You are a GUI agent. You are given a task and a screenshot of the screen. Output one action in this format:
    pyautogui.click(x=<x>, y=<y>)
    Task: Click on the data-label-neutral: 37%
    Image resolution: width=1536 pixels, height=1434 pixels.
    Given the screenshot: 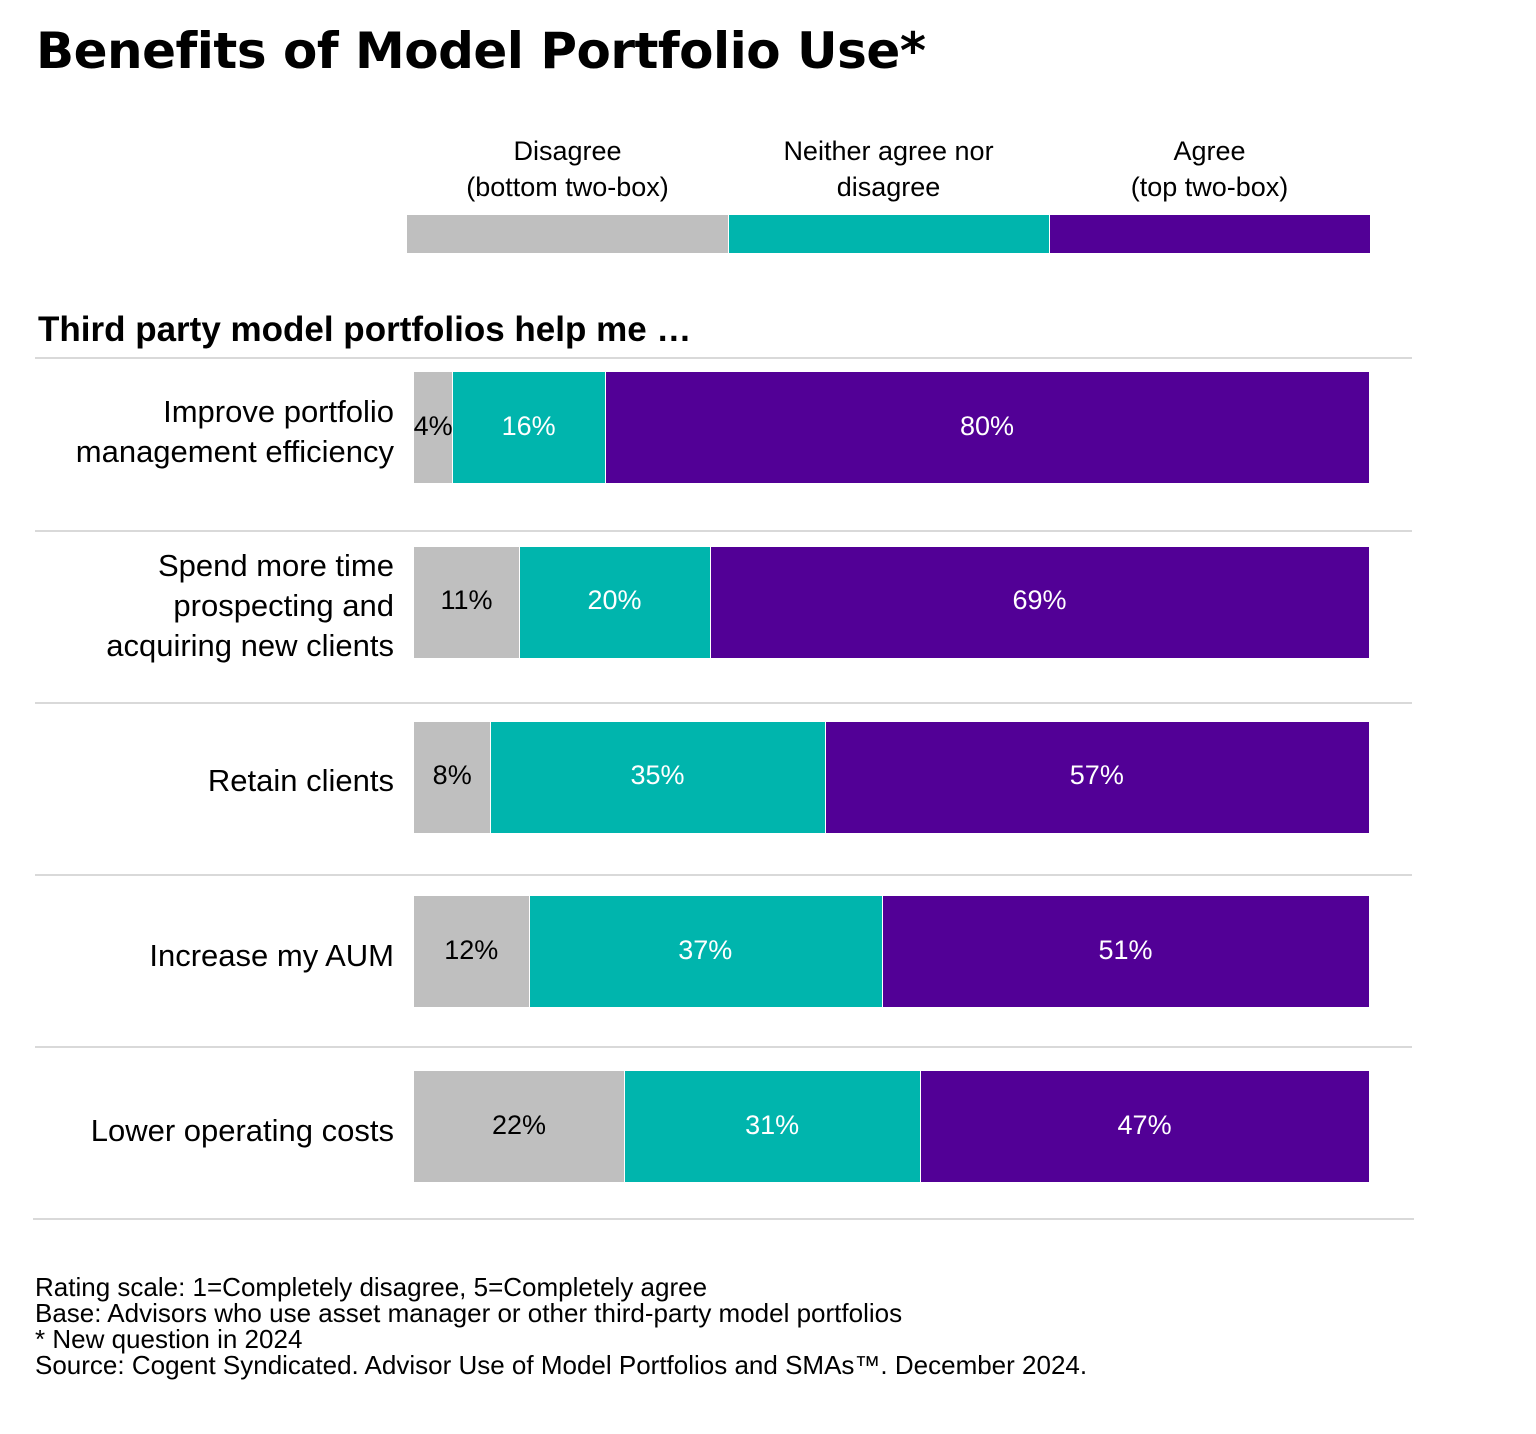 What is the action you would take?
    pyautogui.click(x=705, y=949)
    